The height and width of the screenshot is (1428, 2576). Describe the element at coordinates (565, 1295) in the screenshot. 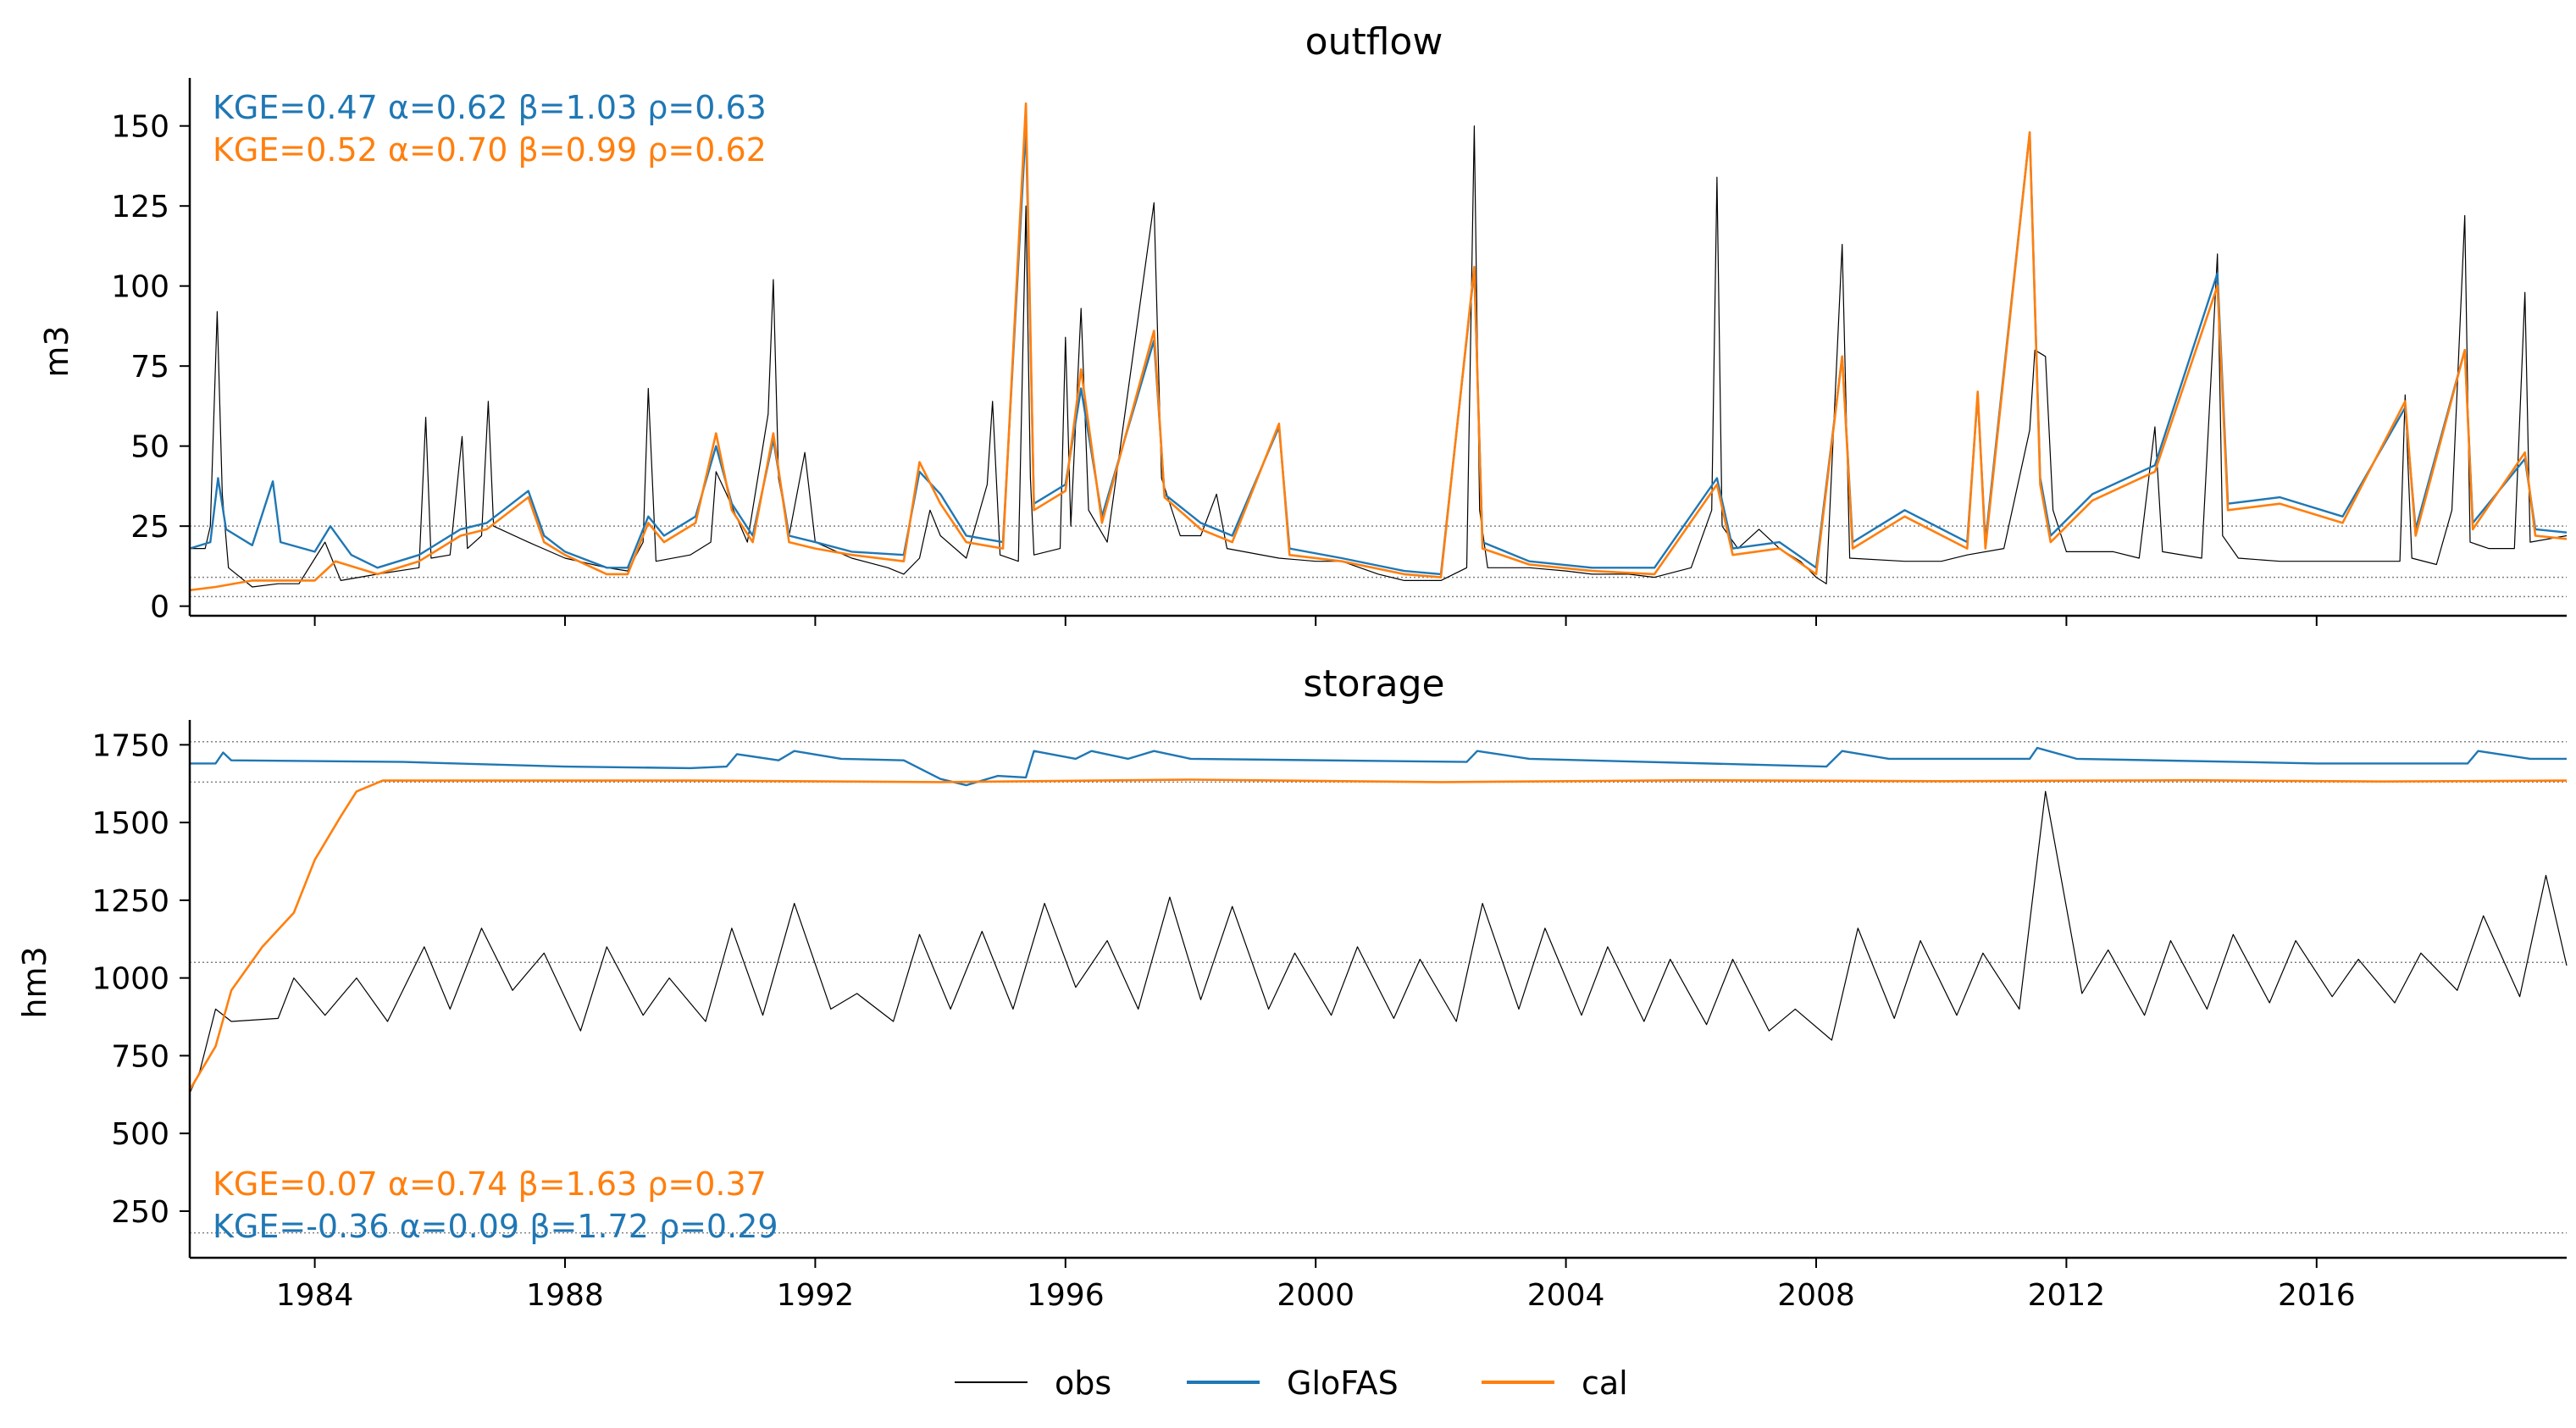

I see `x-tick-label: 1988` at that location.